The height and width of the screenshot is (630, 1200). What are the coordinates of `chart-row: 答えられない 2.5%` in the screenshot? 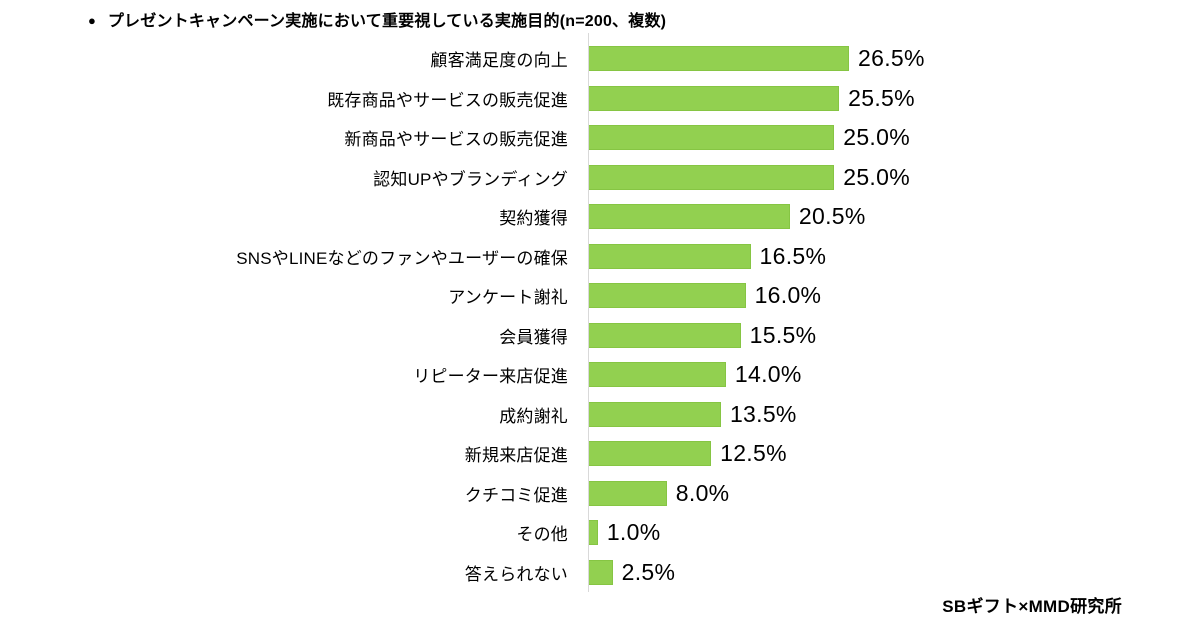 It's located at (600, 573).